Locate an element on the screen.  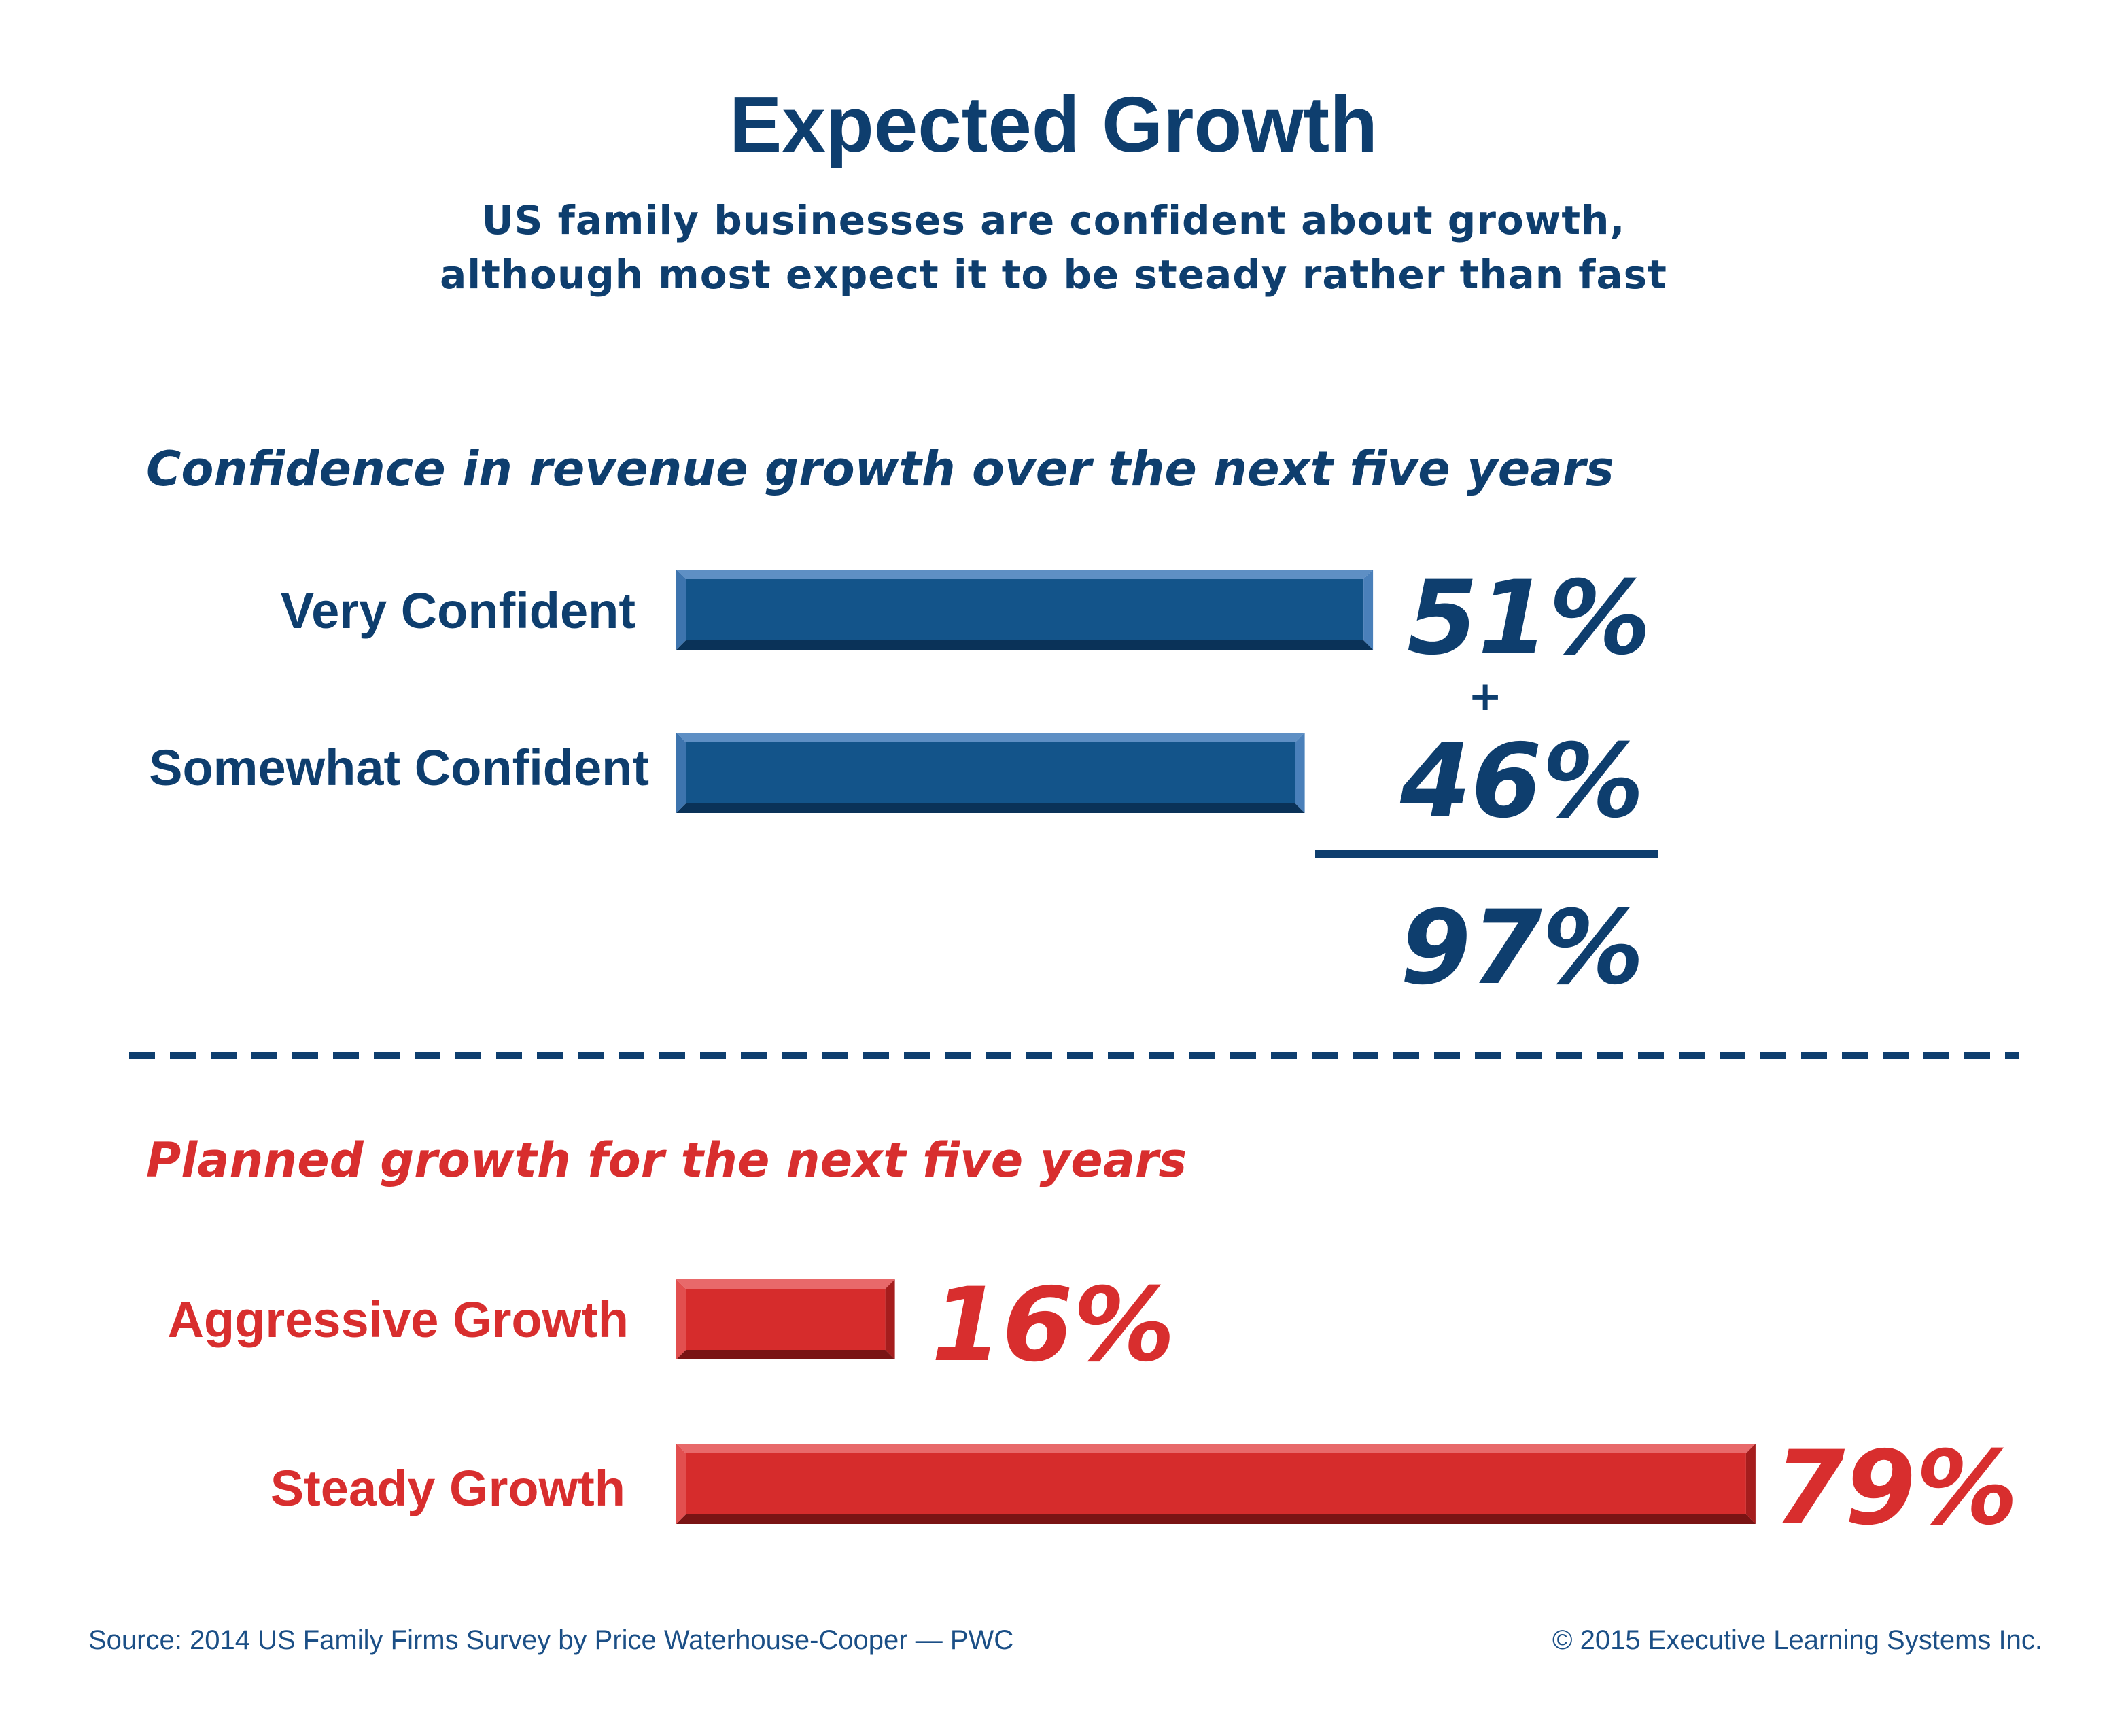
category-label-somewhat-confident: Somewhat Confident is located at coordinates (399, 768).